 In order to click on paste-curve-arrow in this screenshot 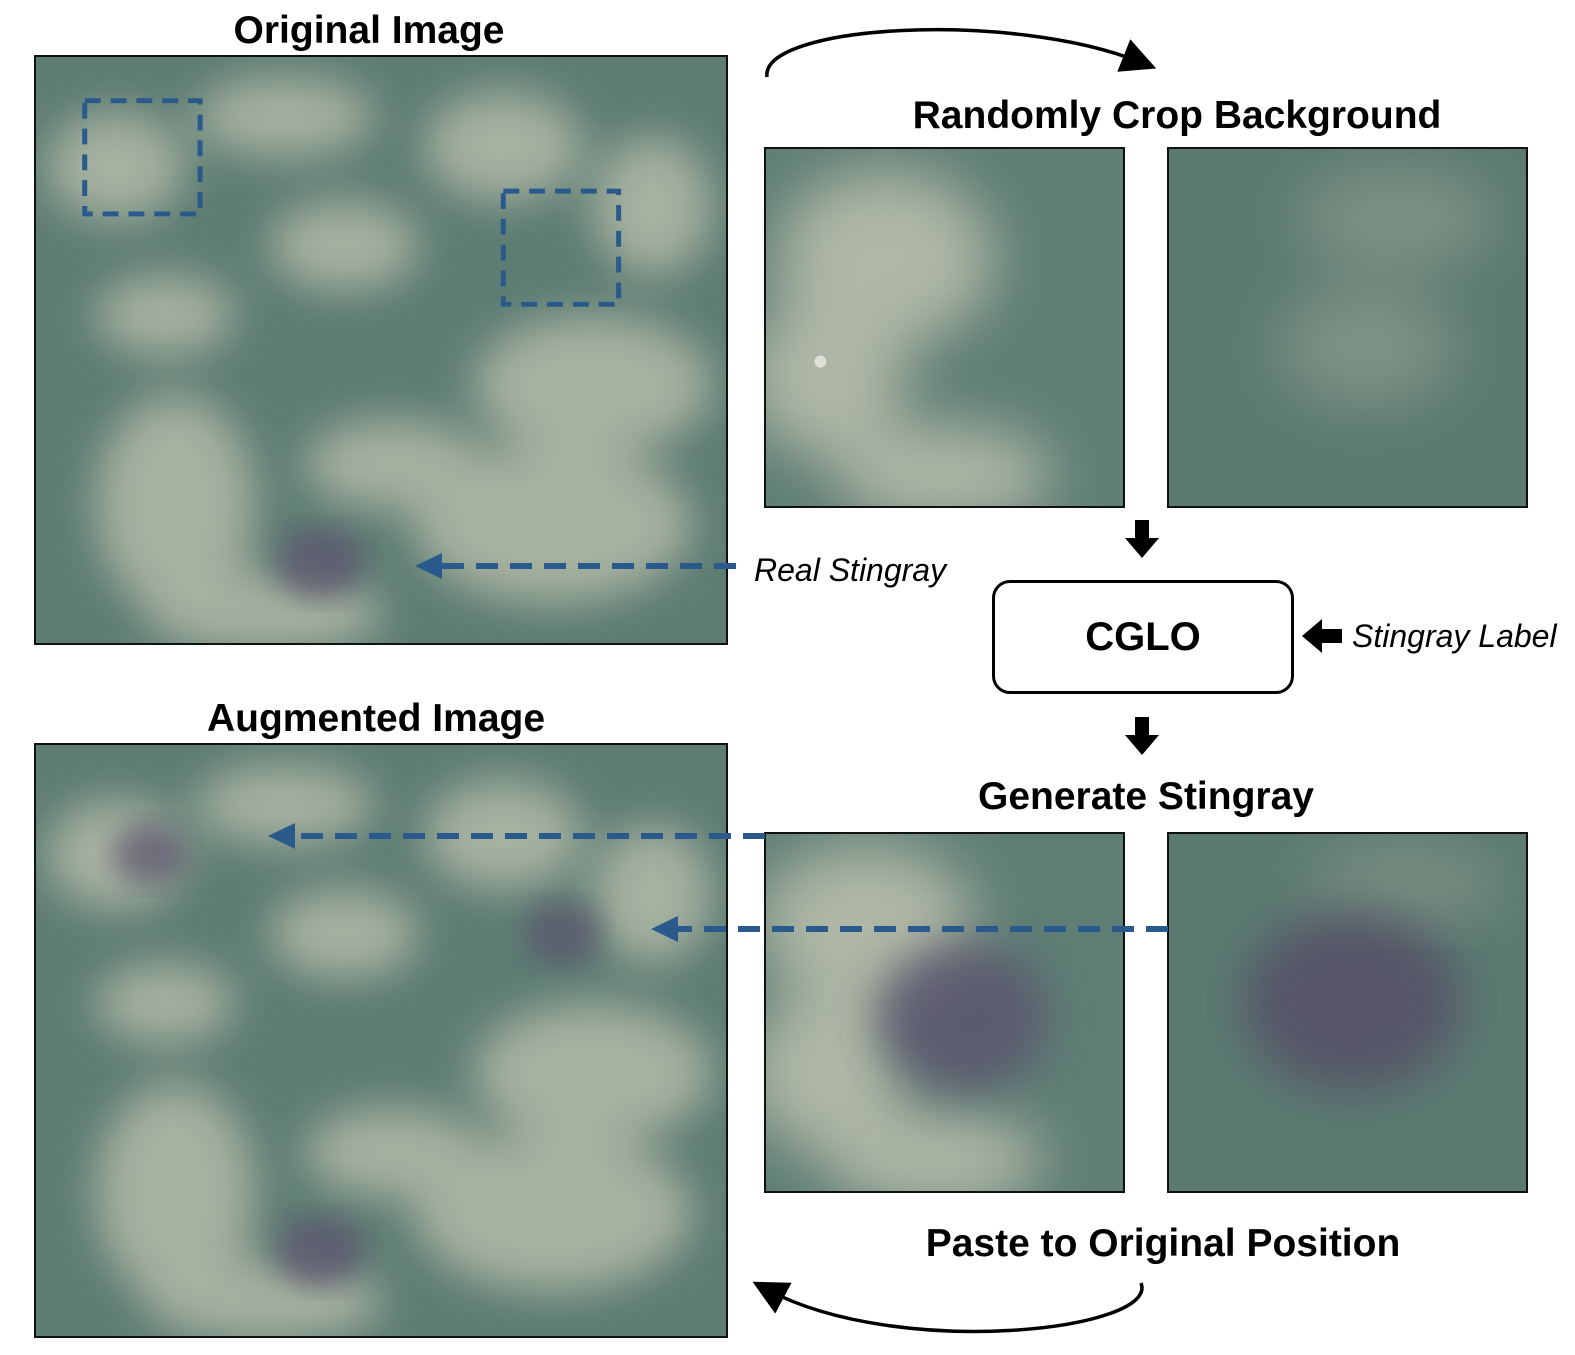, I will do `click(948, 1307)`.